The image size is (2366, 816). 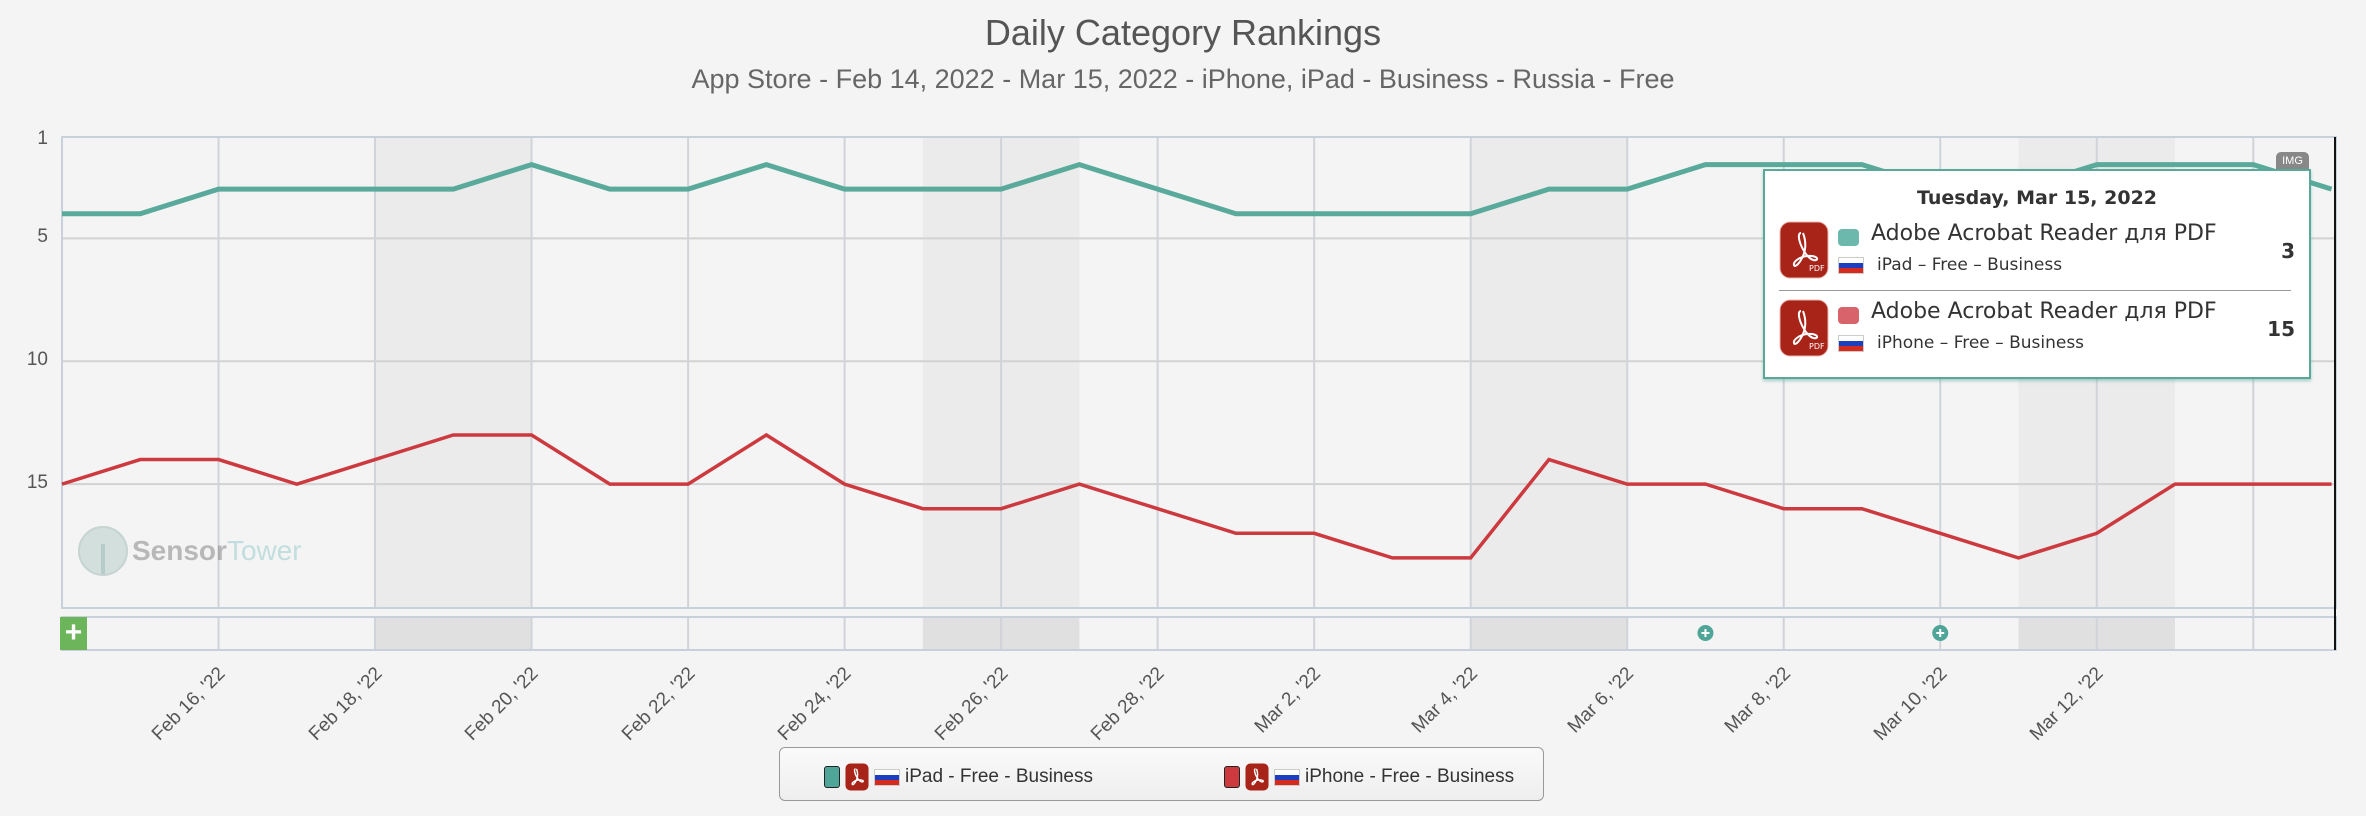 What do you see at coordinates (37, 360) in the screenshot?
I see `y-tick-label: 10` at bounding box center [37, 360].